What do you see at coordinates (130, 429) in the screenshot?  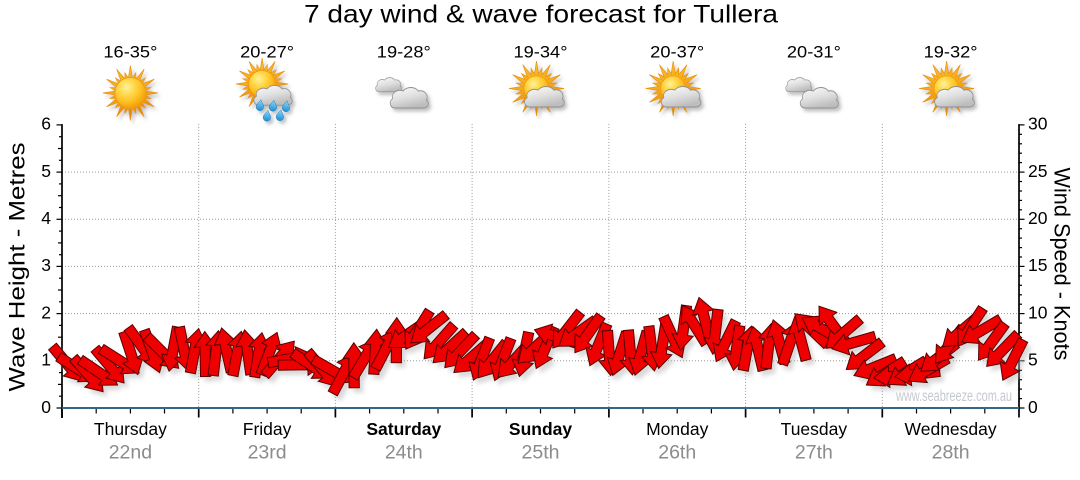 I see `svg-text: Thursday` at bounding box center [130, 429].